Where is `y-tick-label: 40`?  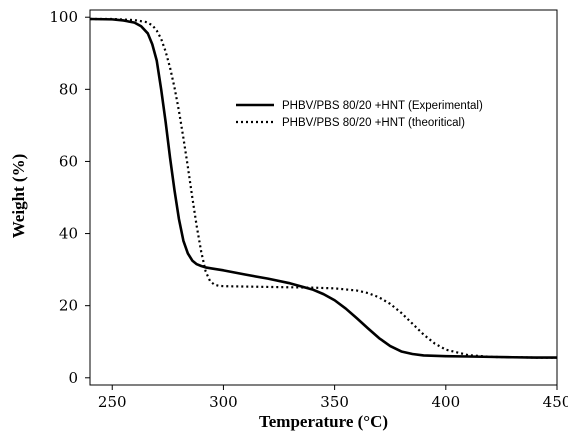 y-tick-label: 40 is located at coordinates (68, 234).